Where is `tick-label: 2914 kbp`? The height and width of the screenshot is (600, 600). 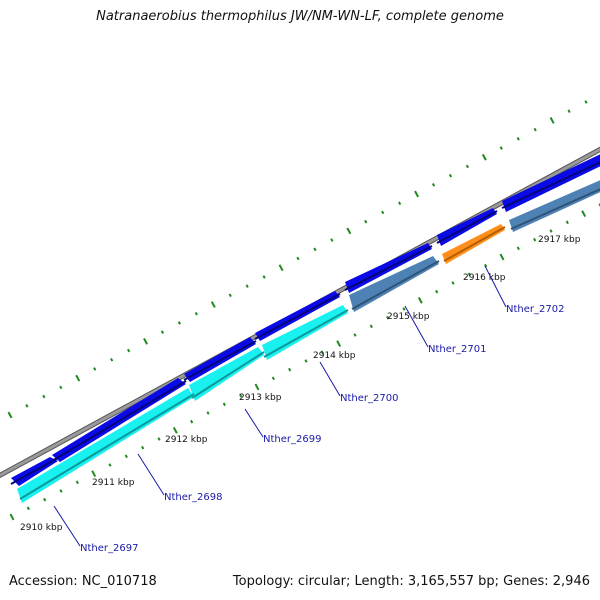
tick-label: 2914 kbp is located at coordinates (334, 356).